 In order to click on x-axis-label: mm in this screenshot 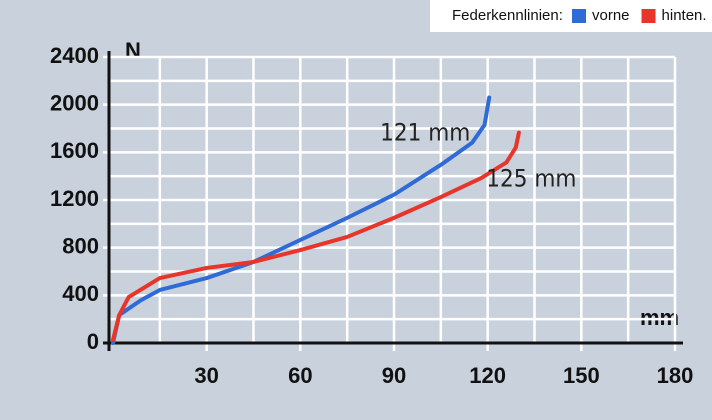, I will do `click(659, 317)`.